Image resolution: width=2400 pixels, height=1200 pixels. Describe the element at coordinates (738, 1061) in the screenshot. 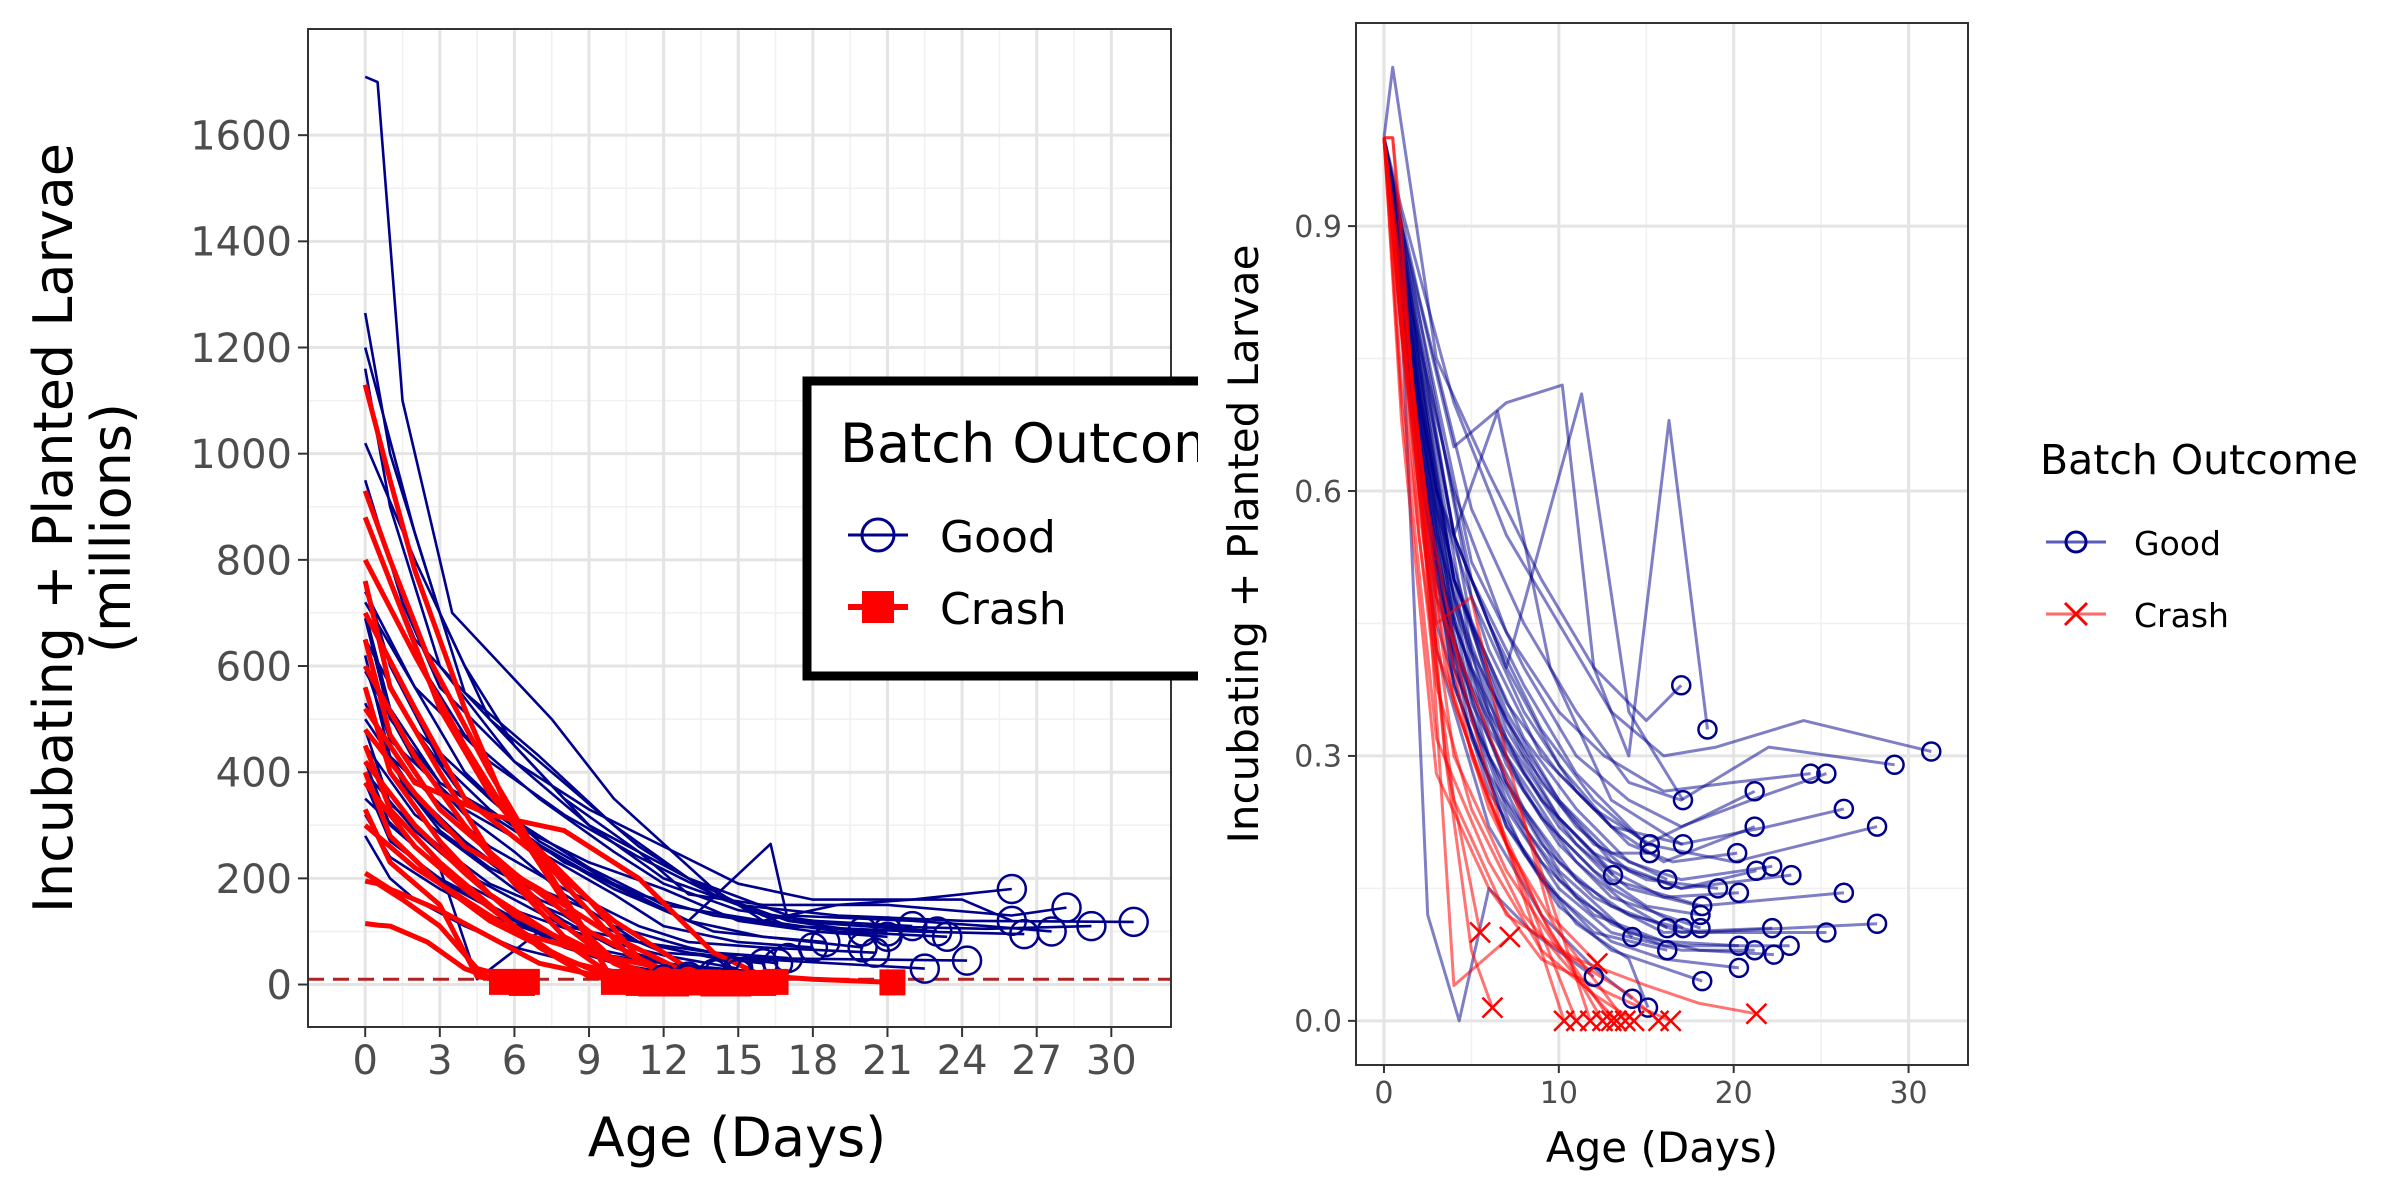

I see `x-tick-label: 15` at that location.